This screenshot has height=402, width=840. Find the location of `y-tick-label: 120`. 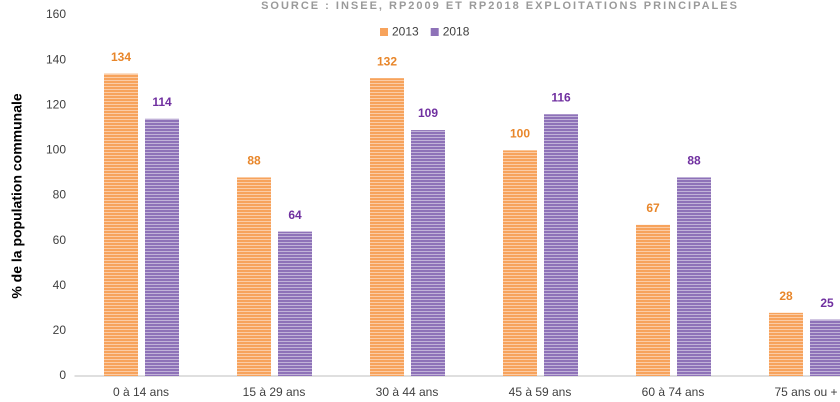

y-tick-label: 120 is located at coordinates (56, 104).